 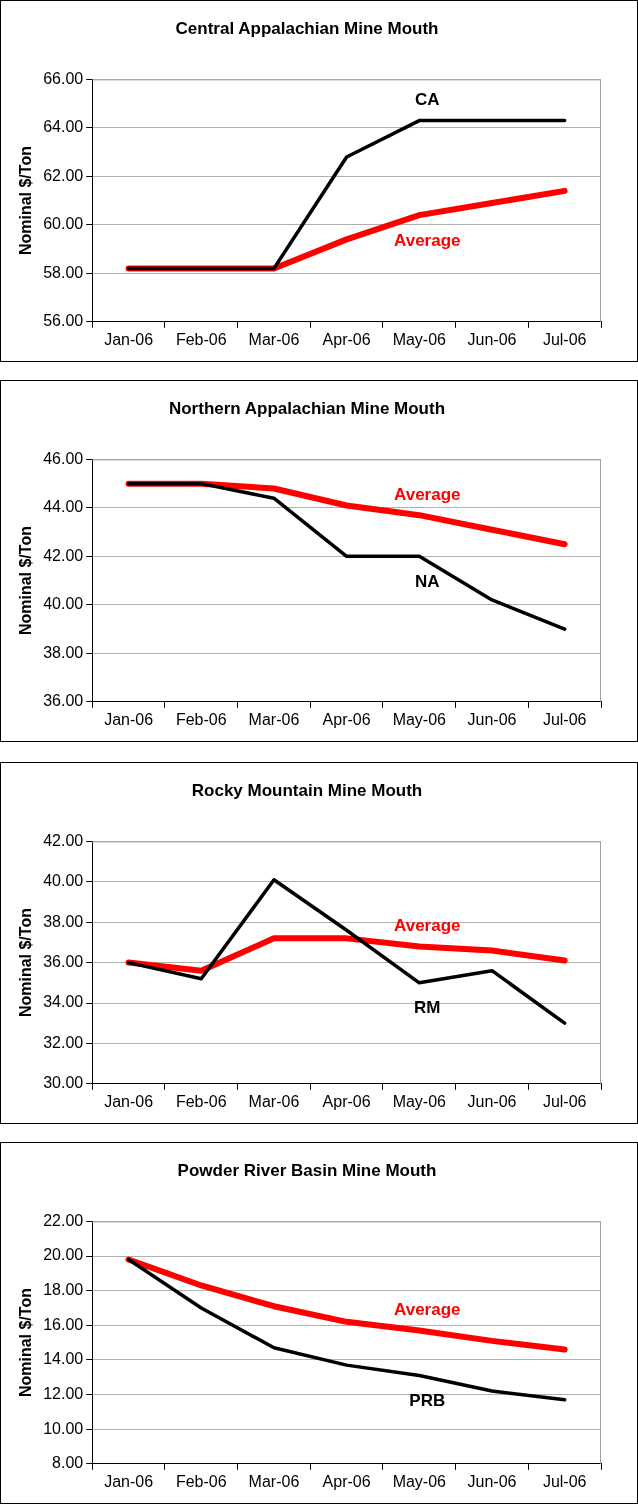 I want to click on y-tick-label: 20.00, so click(x=63, y=1255).